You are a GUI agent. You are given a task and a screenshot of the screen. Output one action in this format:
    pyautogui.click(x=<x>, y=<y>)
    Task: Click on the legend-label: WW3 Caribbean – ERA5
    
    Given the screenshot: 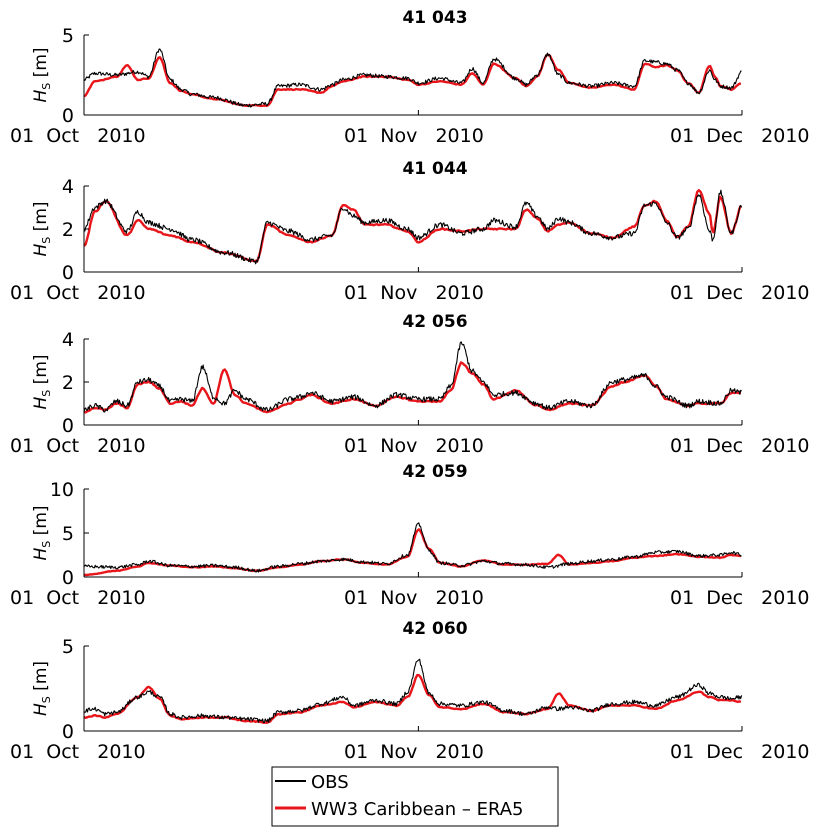 What is the action you would take?
    pyautogui.click(x=417, y=809)
    